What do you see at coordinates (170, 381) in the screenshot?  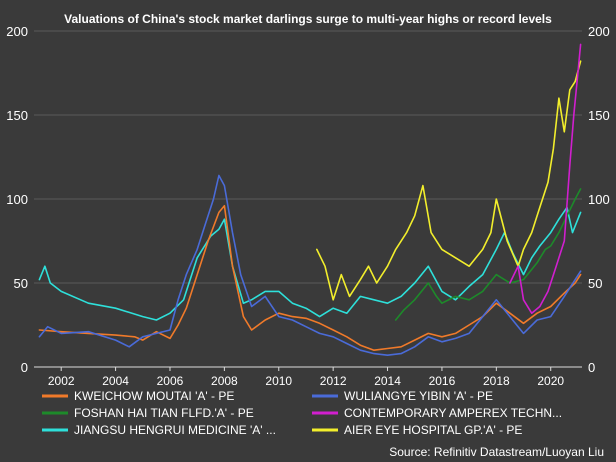 I see `x-tick-label: 2006` at bounding box center [170, 381].